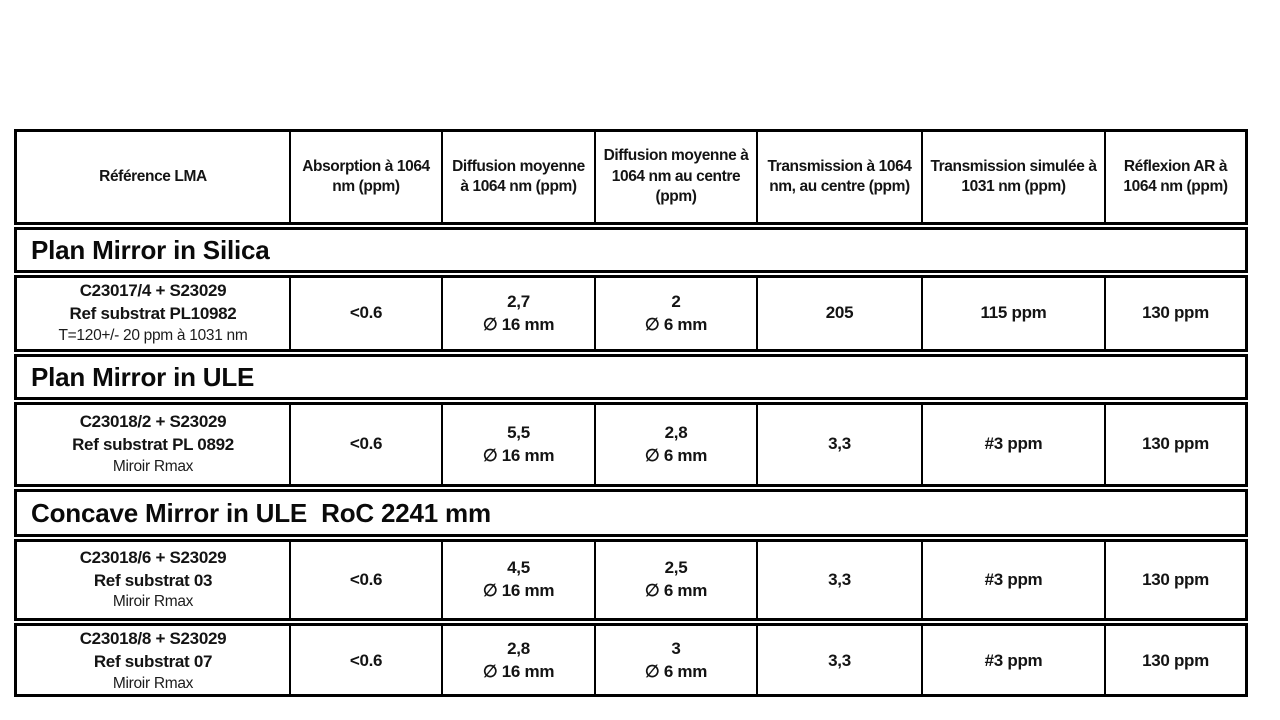  What do you see at coordinates (517, 444) in the screenshot?
I see `diffusion-mean-cell: 5,5 ∅ 16 mm` at bounding box center [517, 444].